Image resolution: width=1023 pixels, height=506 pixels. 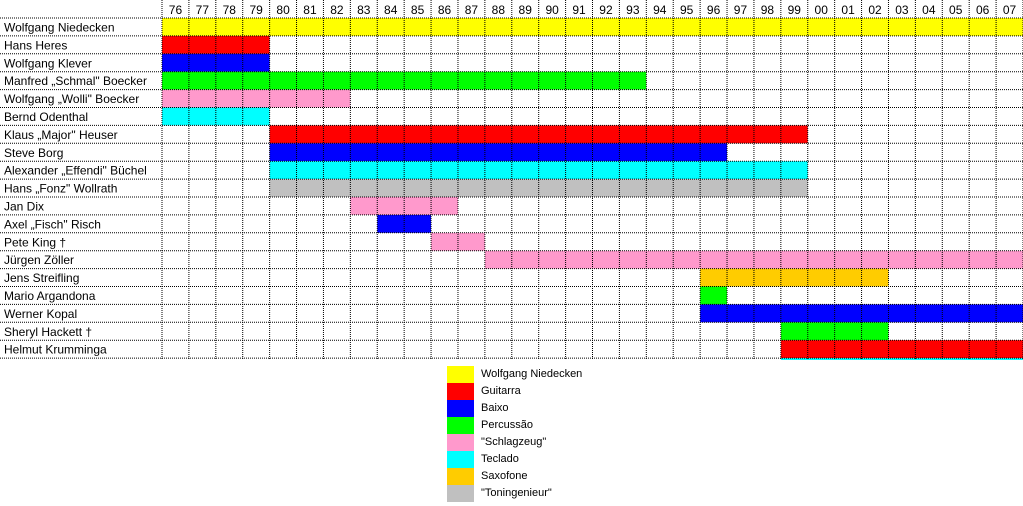 I want to click on year-tick-label: 04, so click(x=929, y=10).